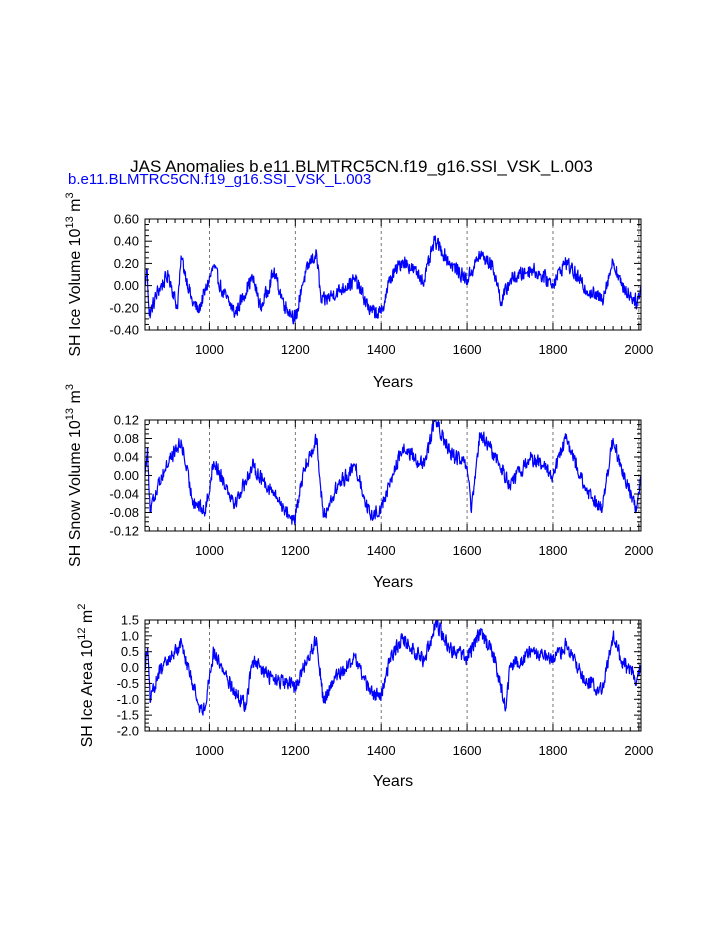  I want to click on y-tick-label: -0.04, so click(124, 494).